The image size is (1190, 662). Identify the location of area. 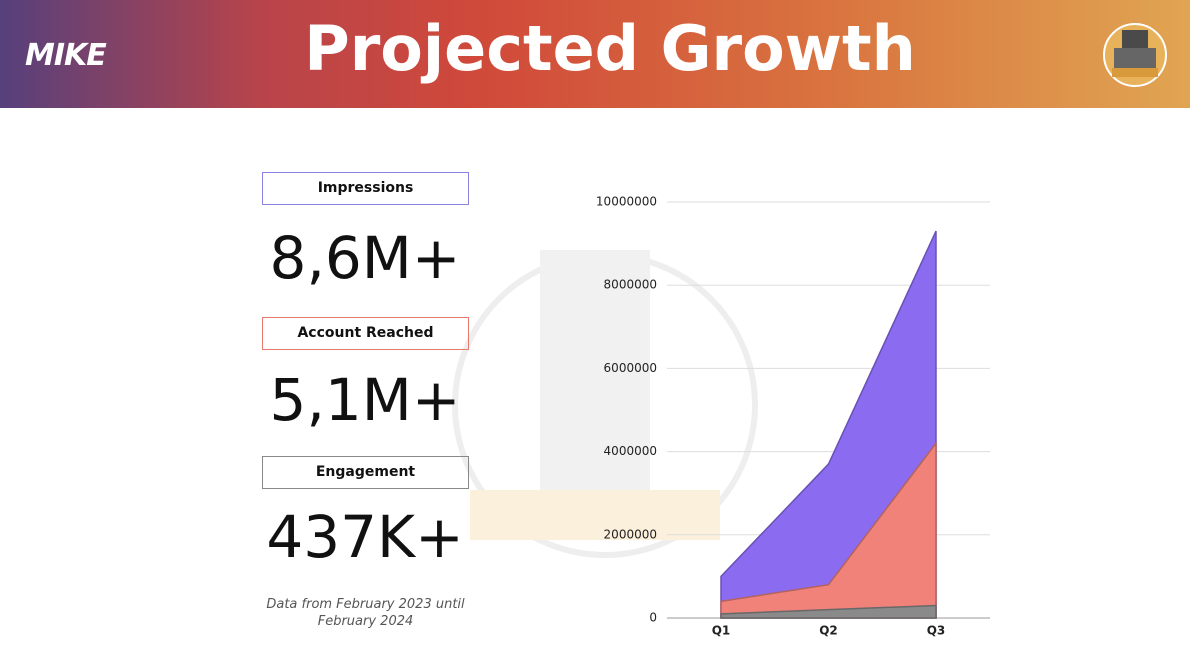
(828, 611).